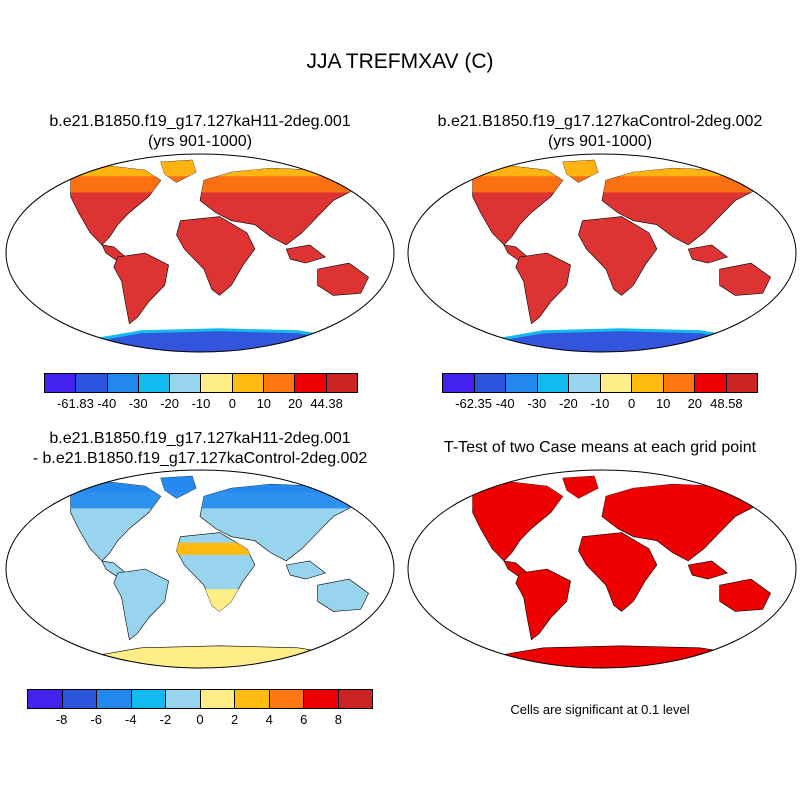 The height and width of the screenshot is (800, 800). I want to click on diff-title-line1: b.e21.B1850.f19_g17.127kaH11-2deg.001, so click(200, 438).